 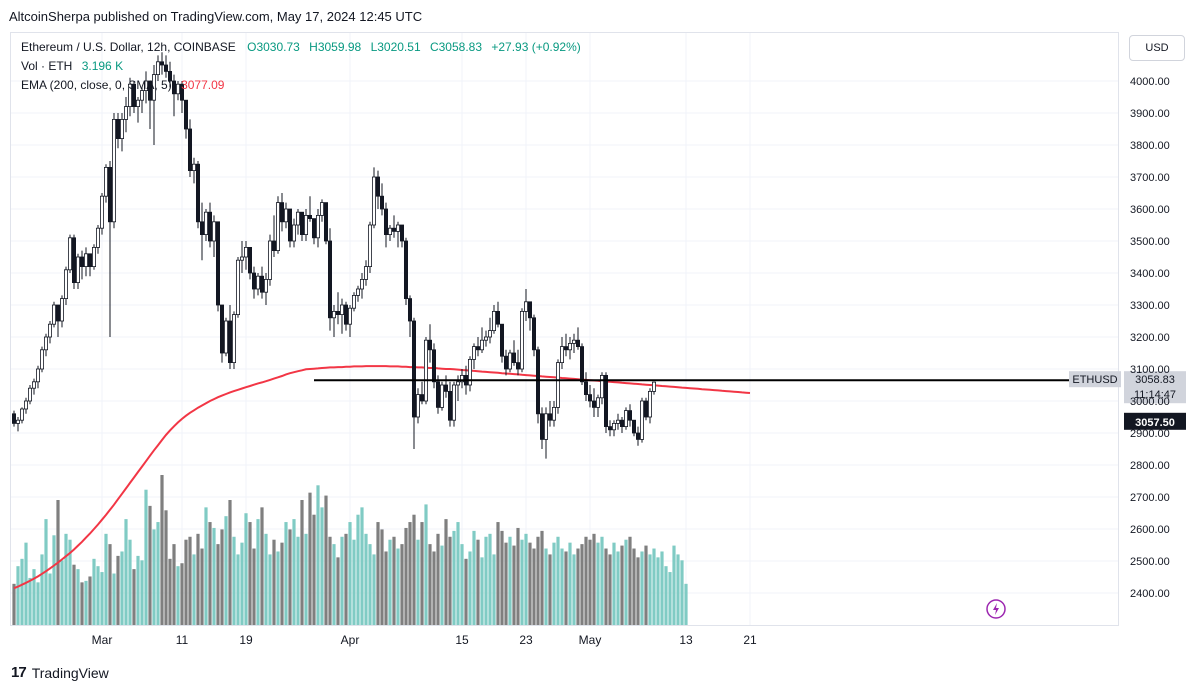 I want to click on x-tick-label: Apr, so click(x=350, y=640).